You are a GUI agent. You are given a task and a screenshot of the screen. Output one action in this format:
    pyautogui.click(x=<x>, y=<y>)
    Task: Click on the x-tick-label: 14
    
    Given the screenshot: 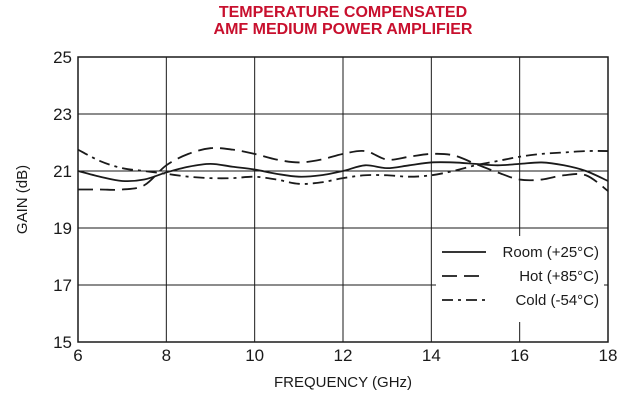 What is the action you would take?
    pyautogui.click(x=431, y=355)
    